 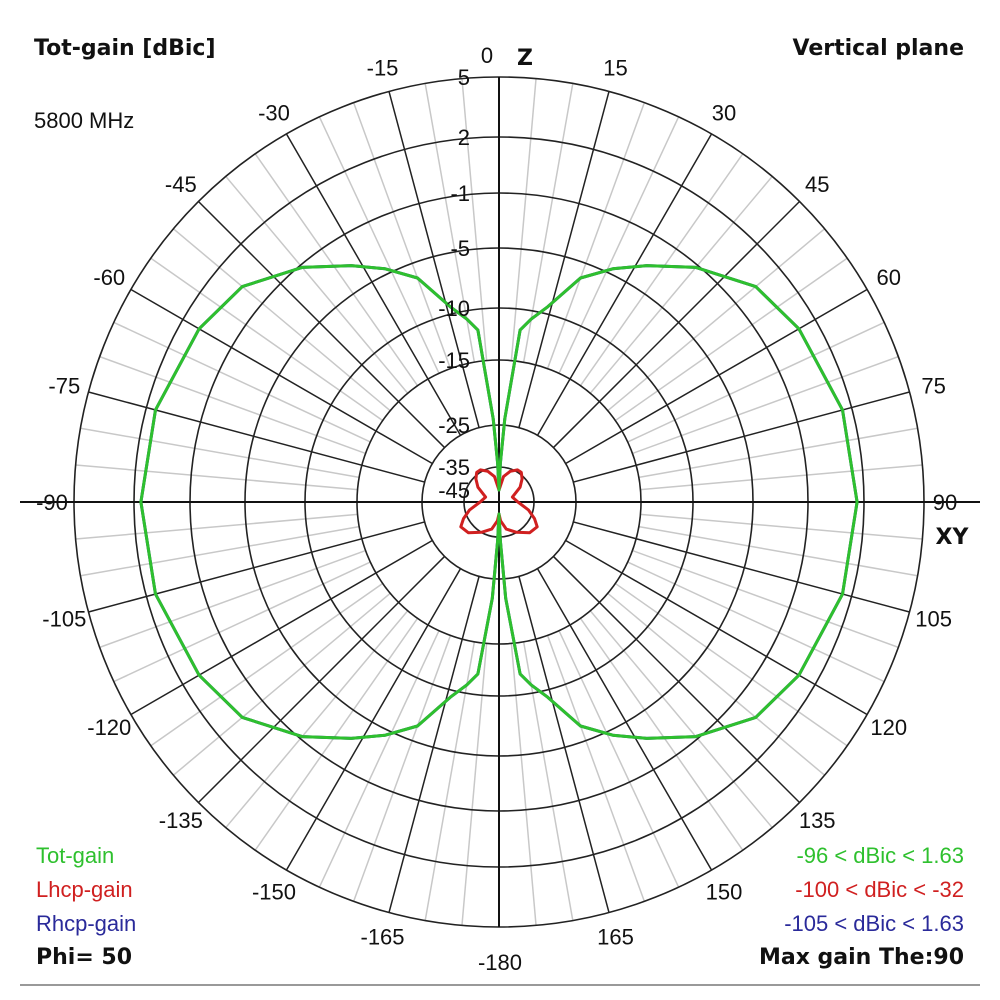 What do you see at coordinates (460, 193) in the screenshot?
I see `radial-tick-label: -1` at bounding box center [460, 193].